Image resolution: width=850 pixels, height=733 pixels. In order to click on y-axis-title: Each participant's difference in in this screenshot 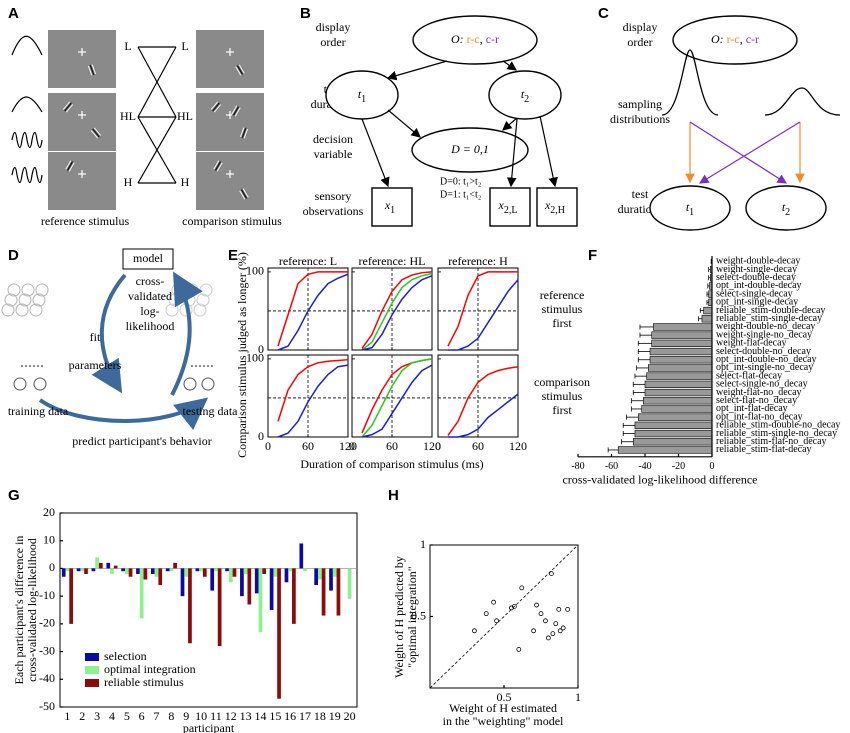, I will do `click(19, 610)`.